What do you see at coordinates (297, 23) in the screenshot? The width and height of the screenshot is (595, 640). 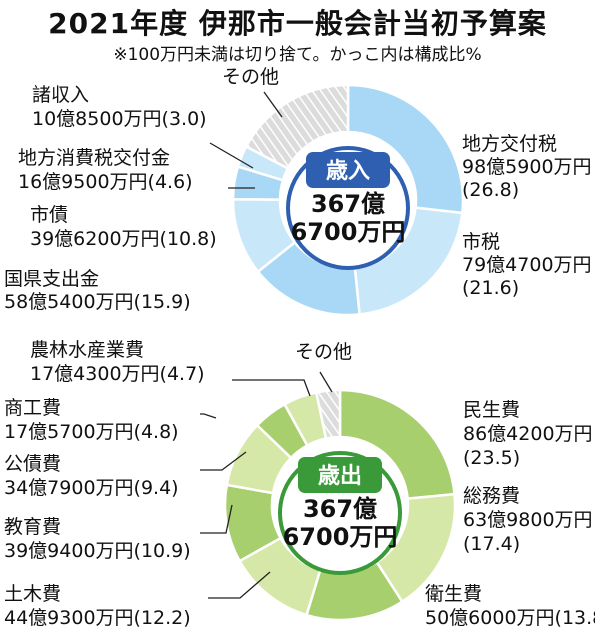 I see `chart-title: 2021年度 伊那市一般会計当初予算案` at bounding box center [297, 23].